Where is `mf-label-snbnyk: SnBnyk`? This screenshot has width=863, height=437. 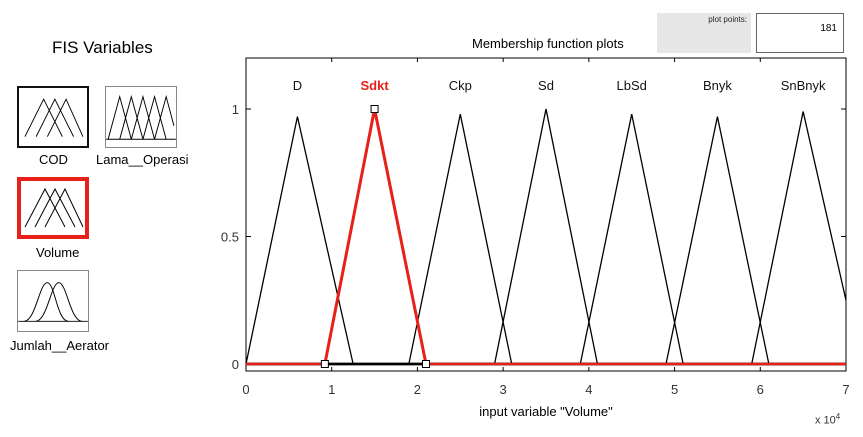
mf-label-snbnyk: SnBnyk is located at coordinates (803, 85).